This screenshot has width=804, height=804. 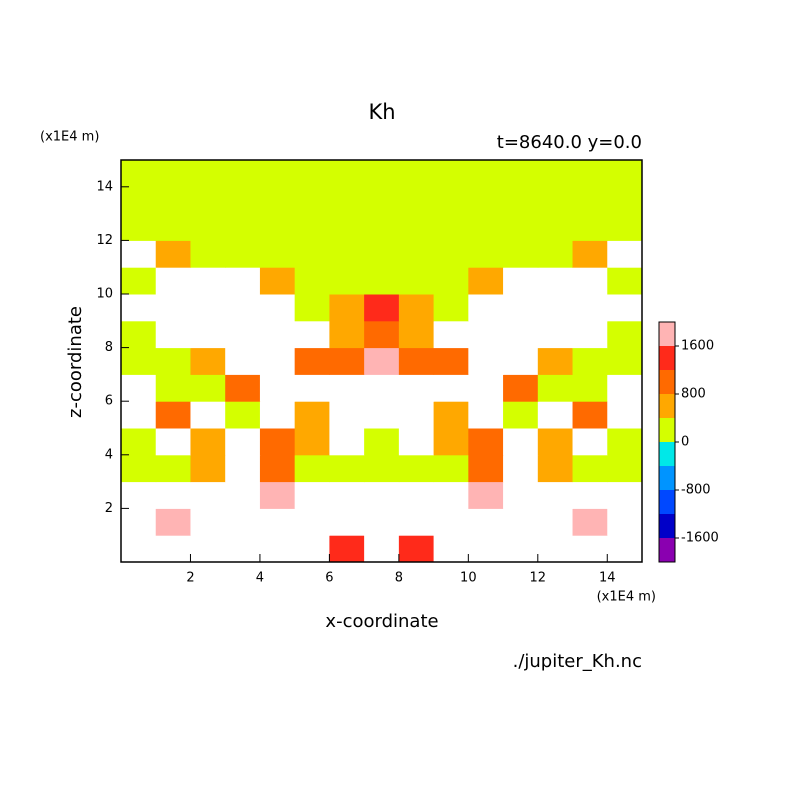 I want to click on y-tick-label: 10, so click(x=104, y=294).